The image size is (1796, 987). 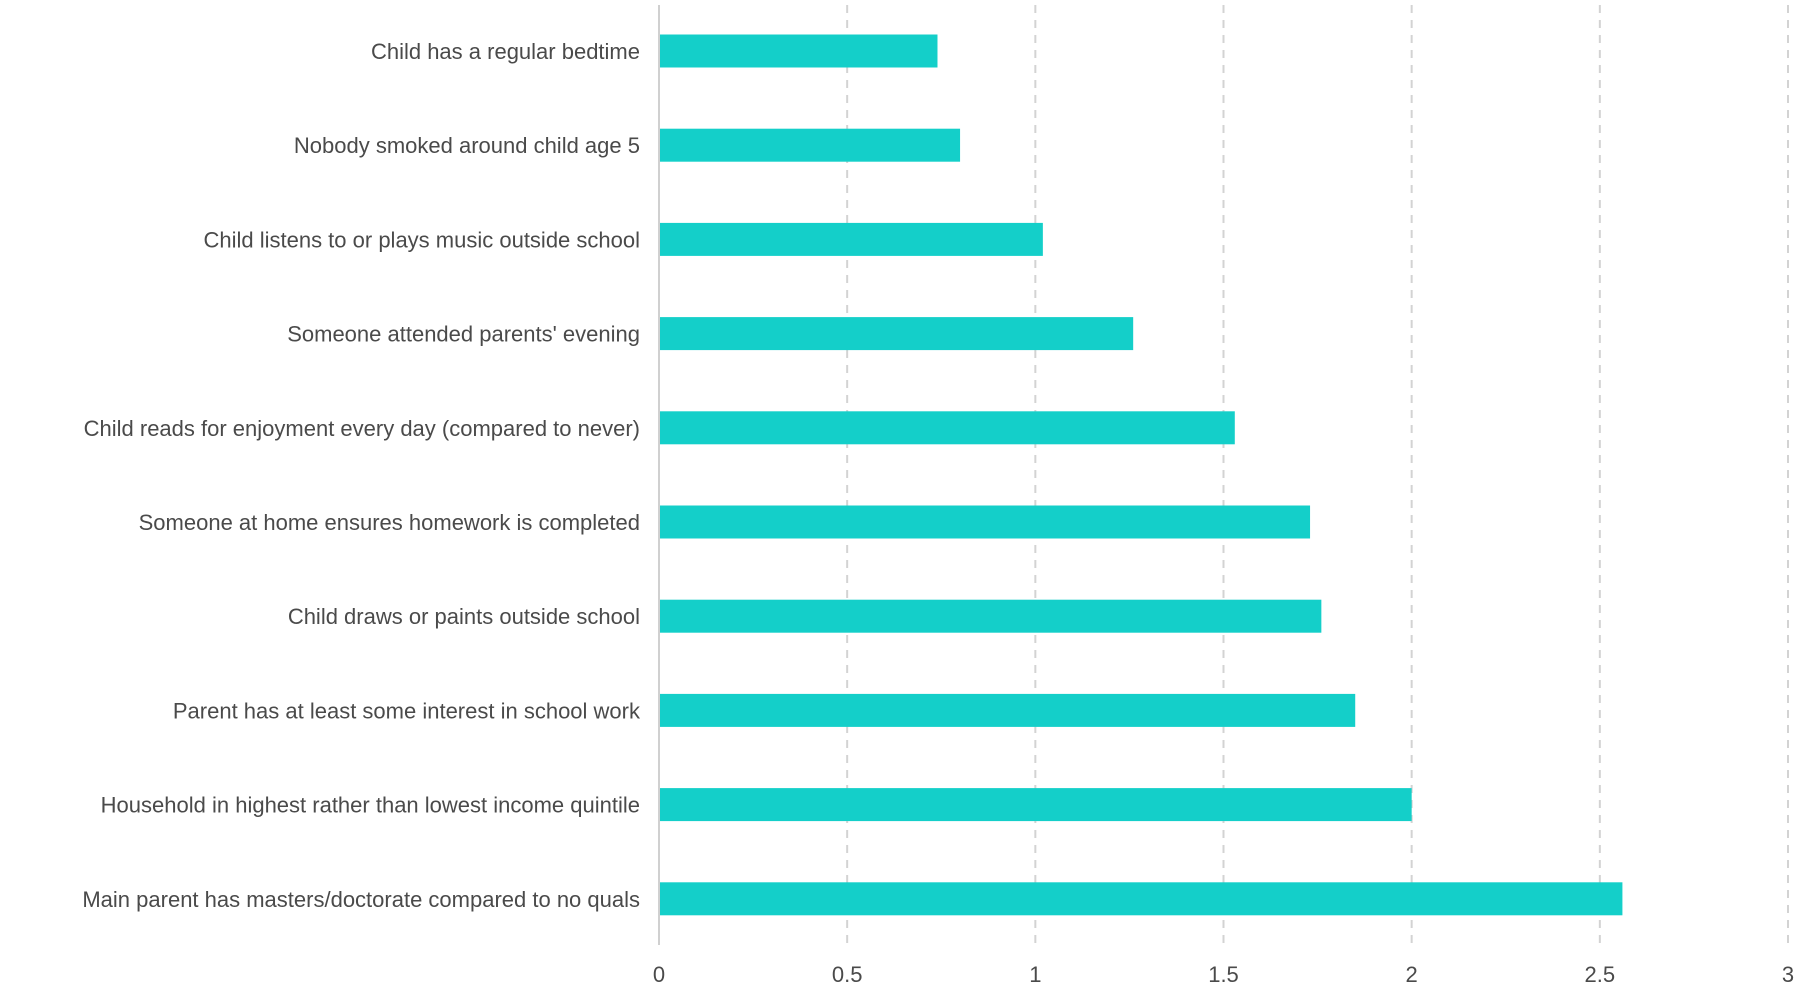 What do you see at coordinates (463, 334) in the screenshot?
I see `category-label: Someone attended parents' evening` at bounding box center [463, 334].